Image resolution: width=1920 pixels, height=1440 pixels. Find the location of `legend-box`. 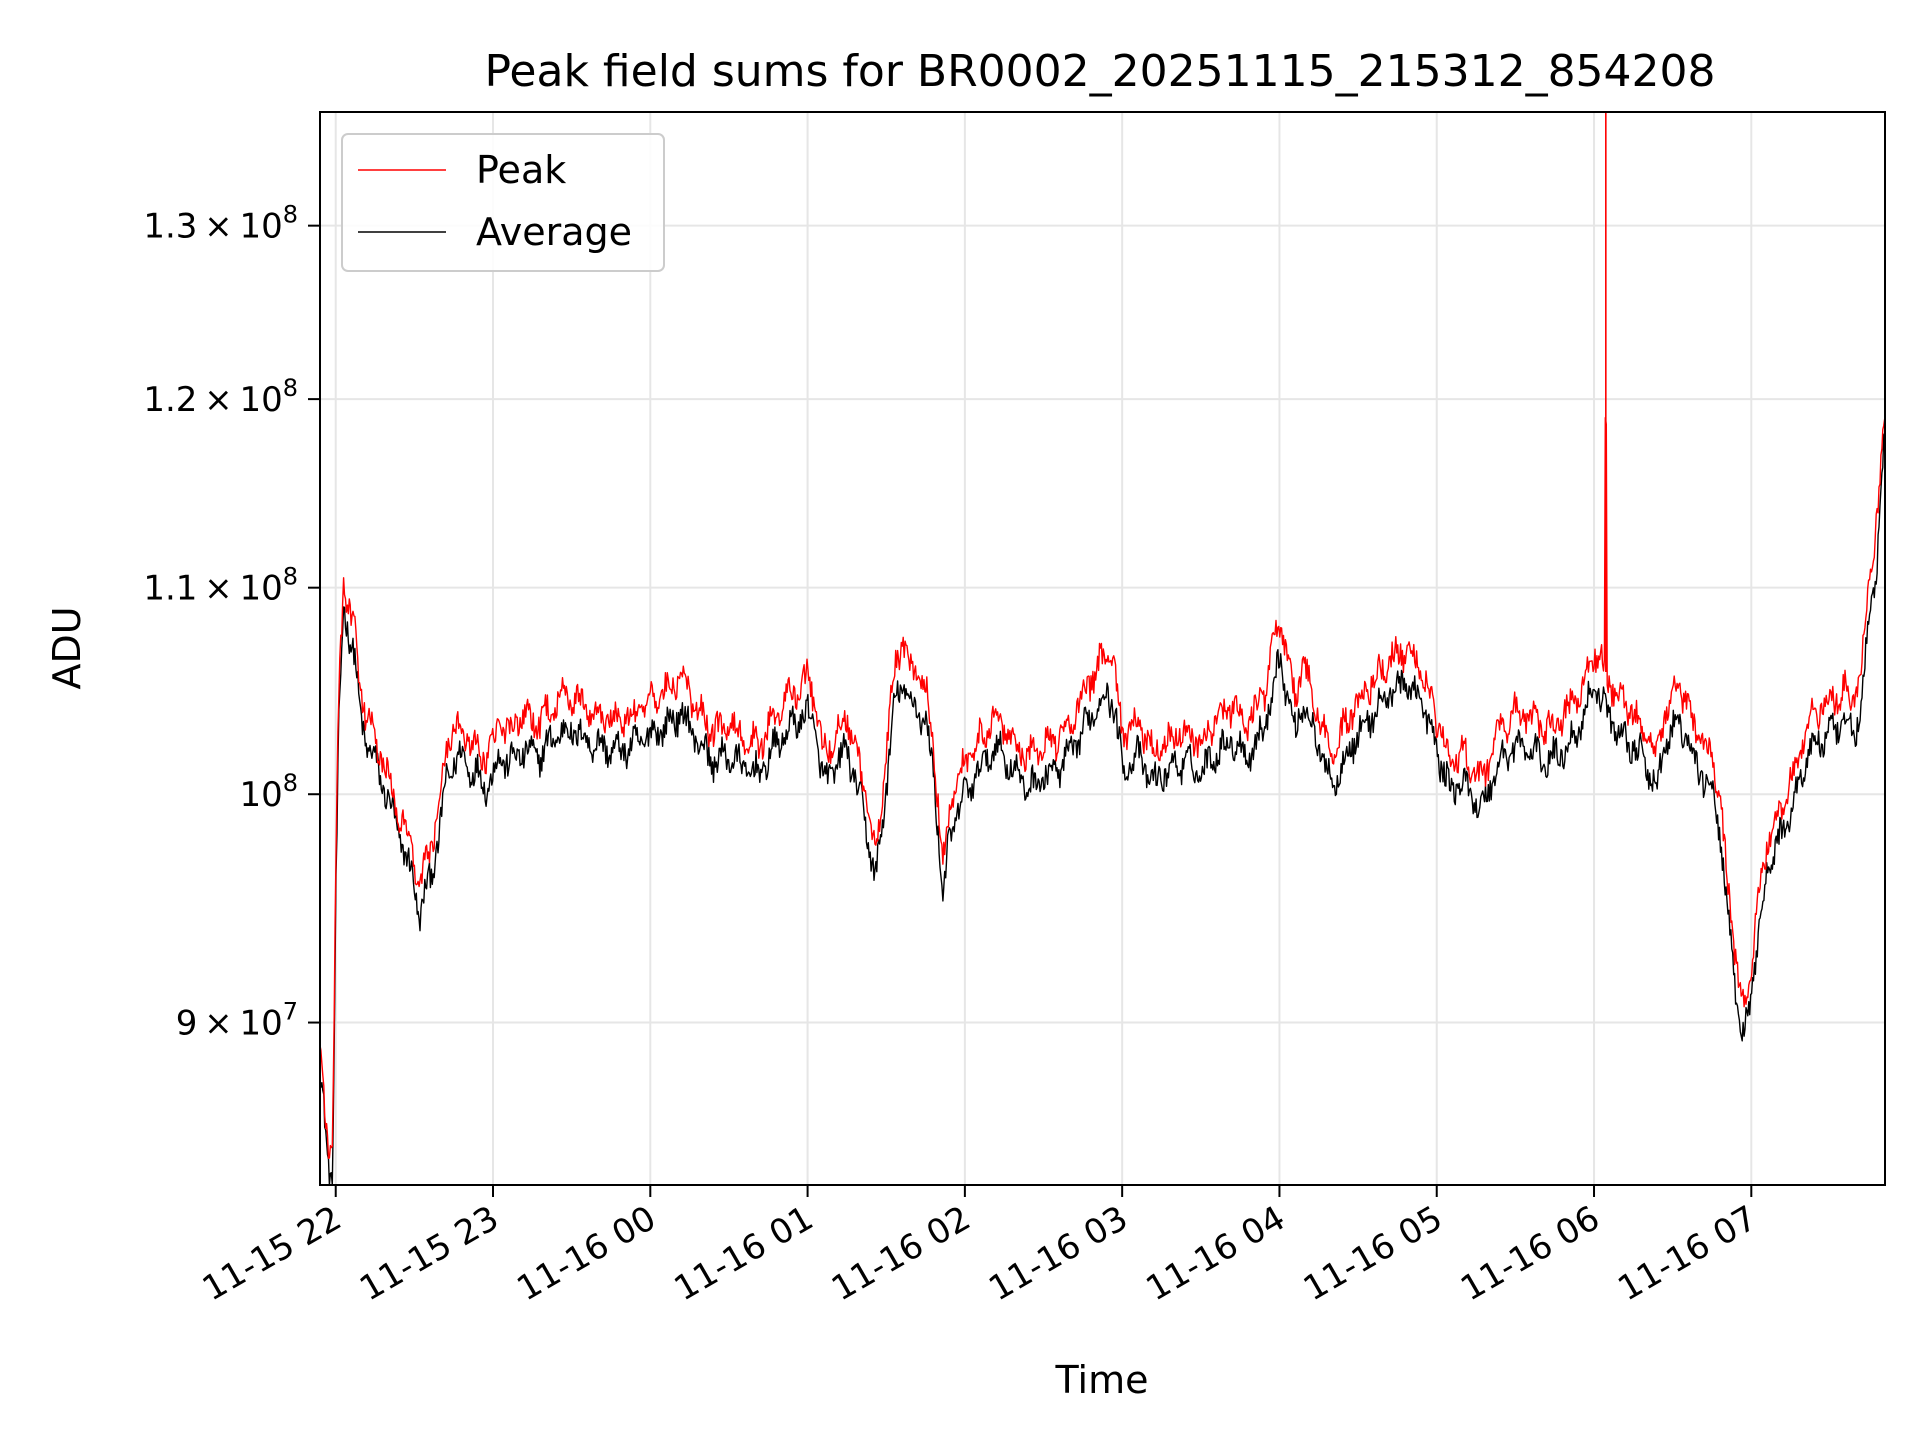

legend-box is located at coordinates (503, 202).